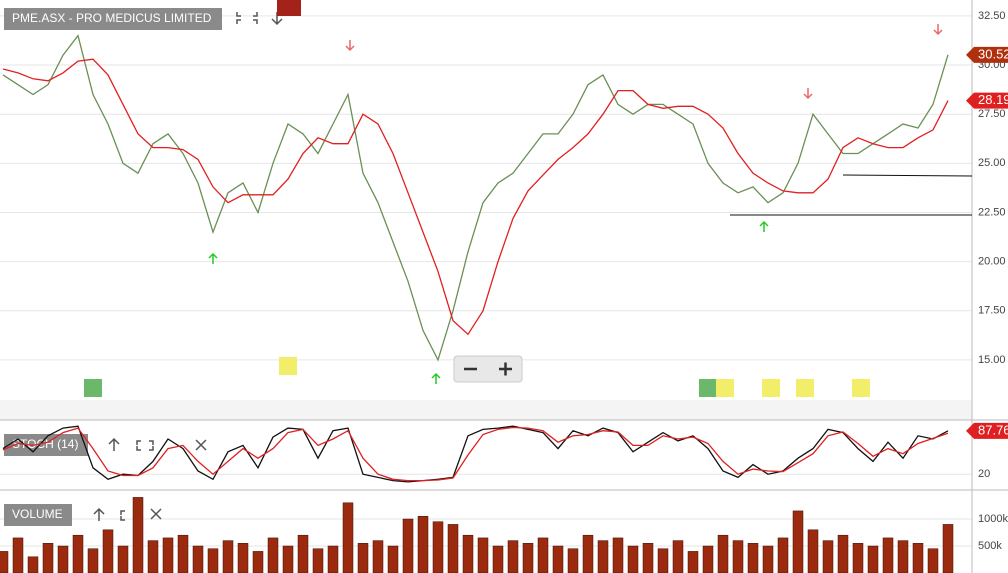 This screenshot has width=1008, height=573. Describe the element at coordinates (992, 16) in the screenshot. I see `y-tick-label: 32.50` at that location.